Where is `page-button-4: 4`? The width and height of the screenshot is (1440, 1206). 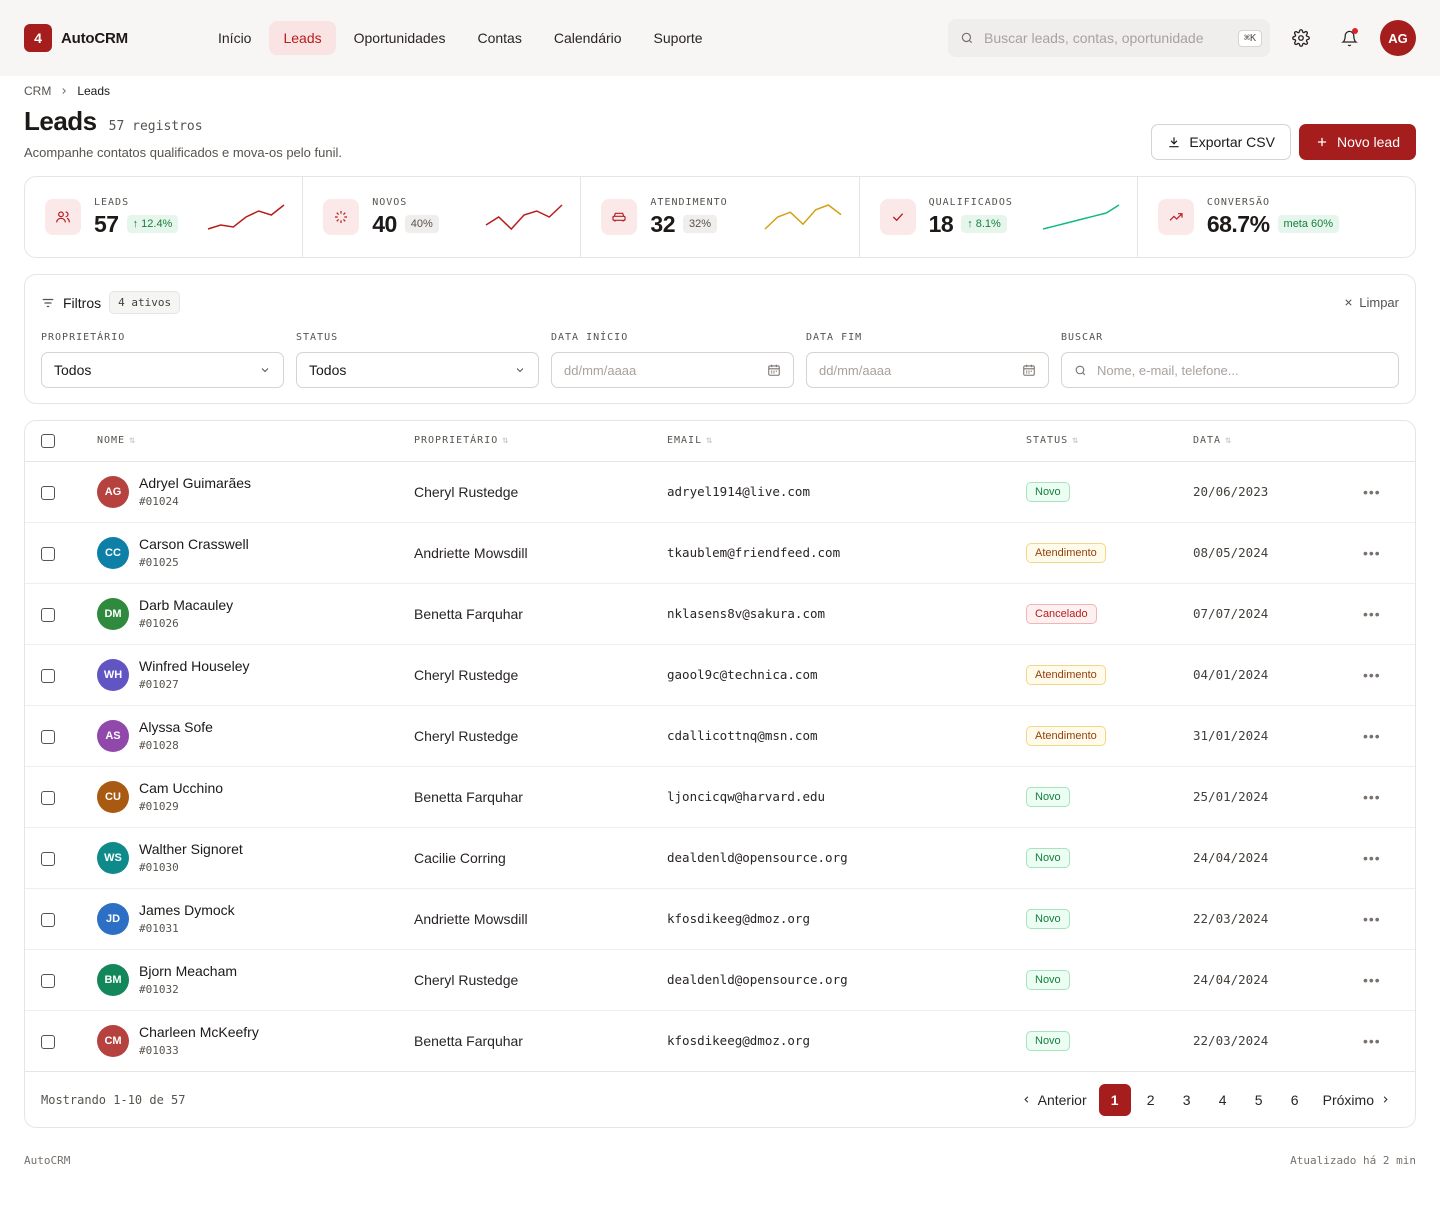
page-button-4: 4 is located at coordinates (1222, 1099).